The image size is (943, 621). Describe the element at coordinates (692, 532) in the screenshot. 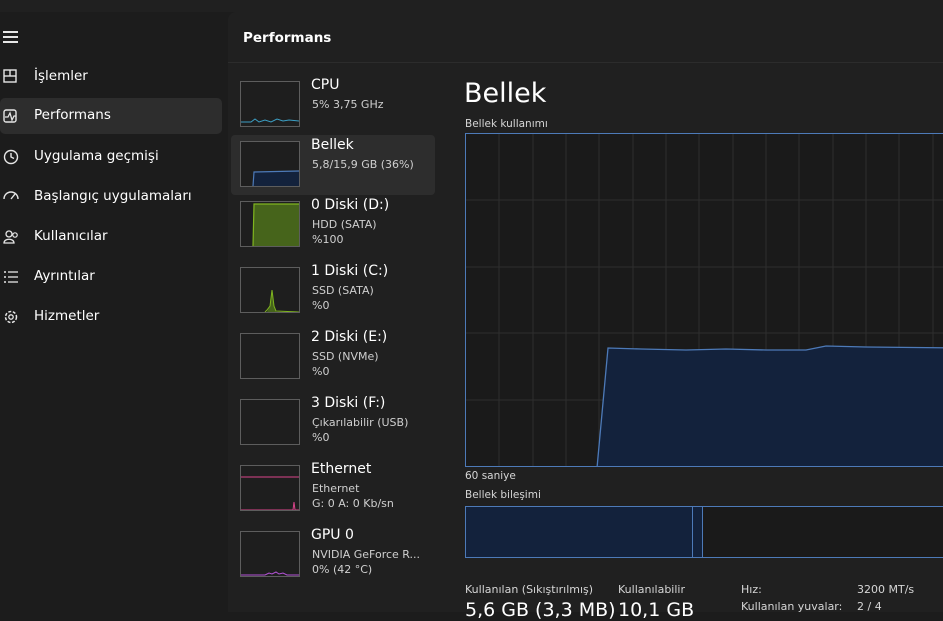

I see `in-use-boundary` at that location.